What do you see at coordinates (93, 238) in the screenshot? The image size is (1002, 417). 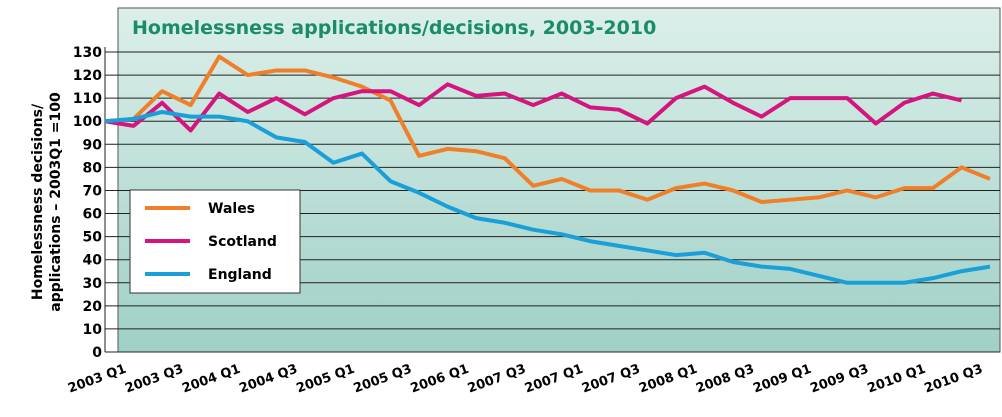 I see `y-tick-label: 50` at bounding box center [93, 238].